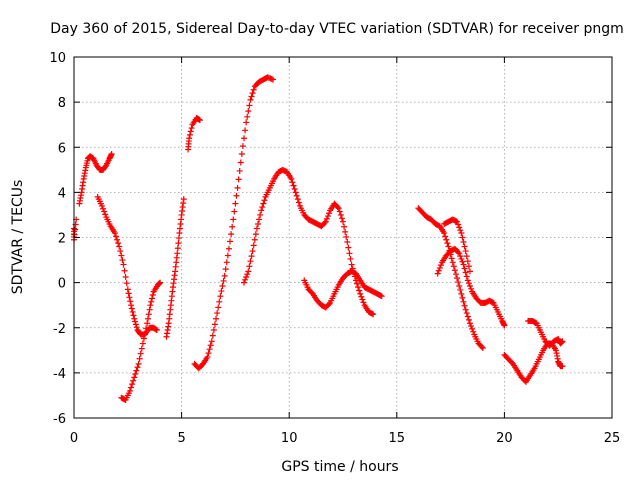  What do you see at coordinates (339, 467) in the screenshot?
I see `x-axis-label: GPS time / hours` at bounding box center [339, 467].